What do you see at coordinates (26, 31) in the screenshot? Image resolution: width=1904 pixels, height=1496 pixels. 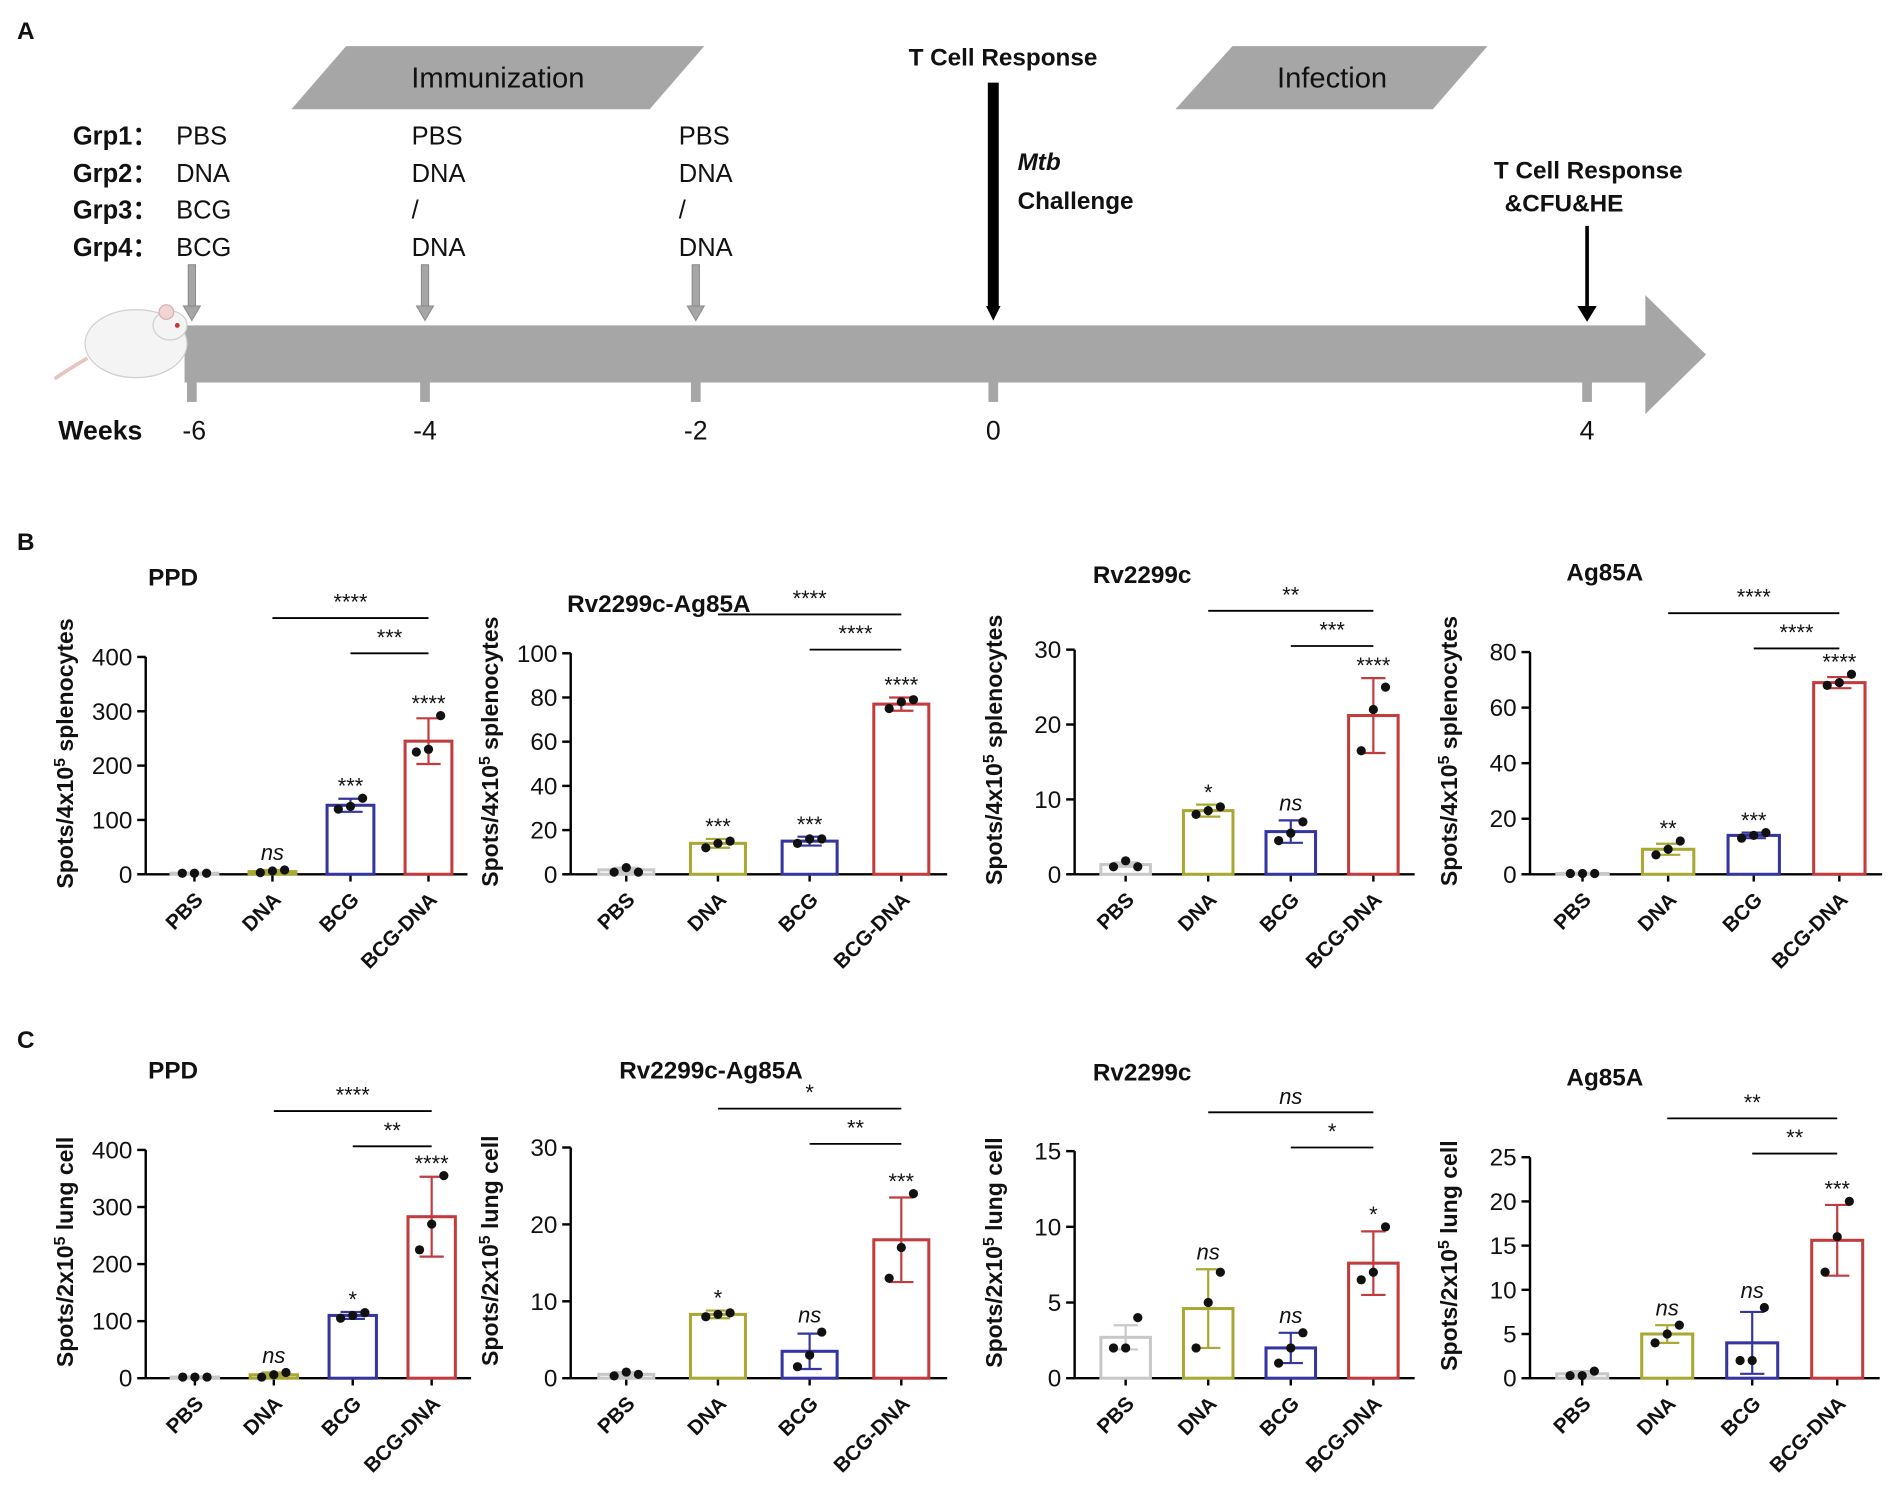 I see `panel-label: A` at bounding box center [26, 31].